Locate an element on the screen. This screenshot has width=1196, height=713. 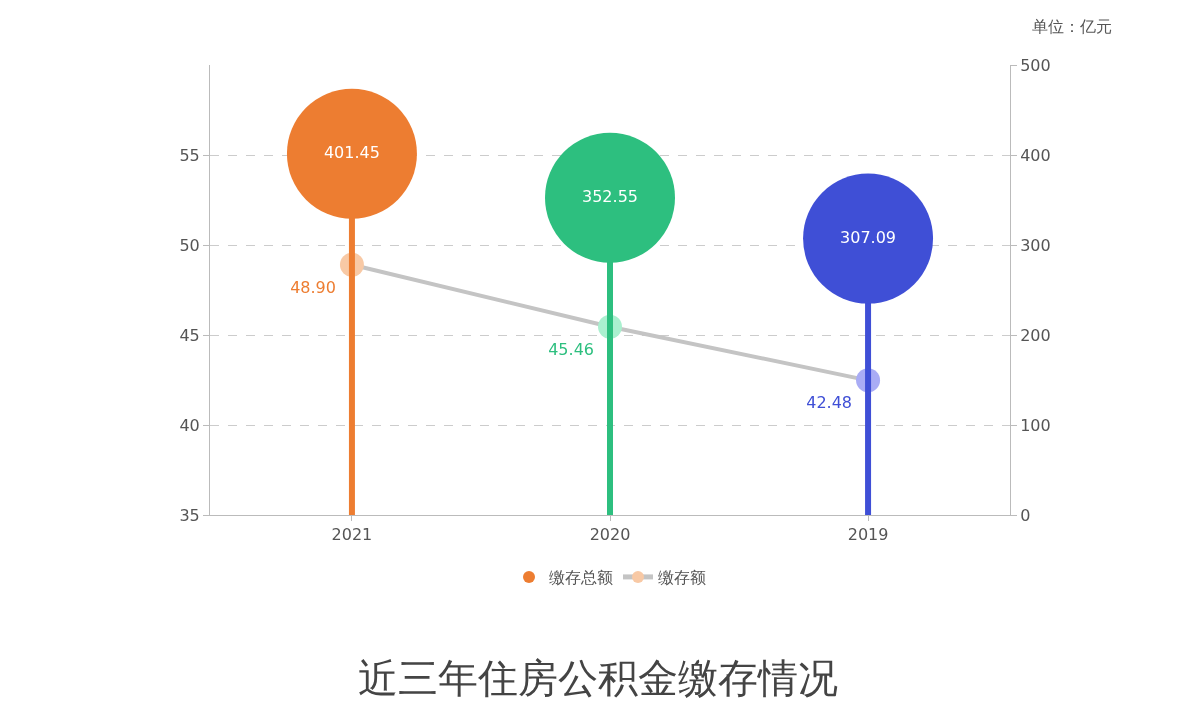
y-tick-label: 40 is located at coordinates (189, 425).